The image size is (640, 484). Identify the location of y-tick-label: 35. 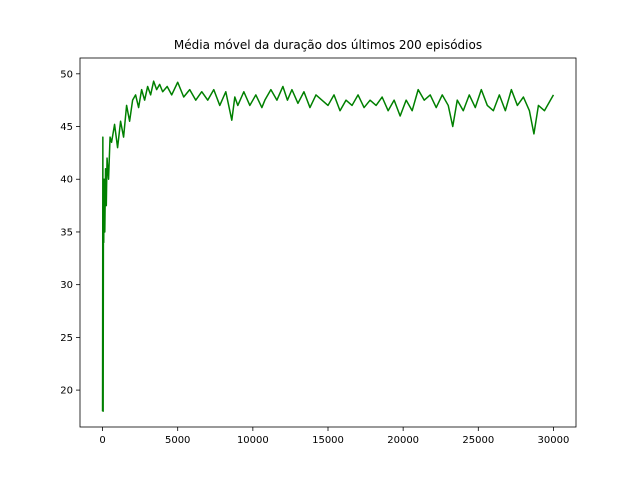
(66, 232).